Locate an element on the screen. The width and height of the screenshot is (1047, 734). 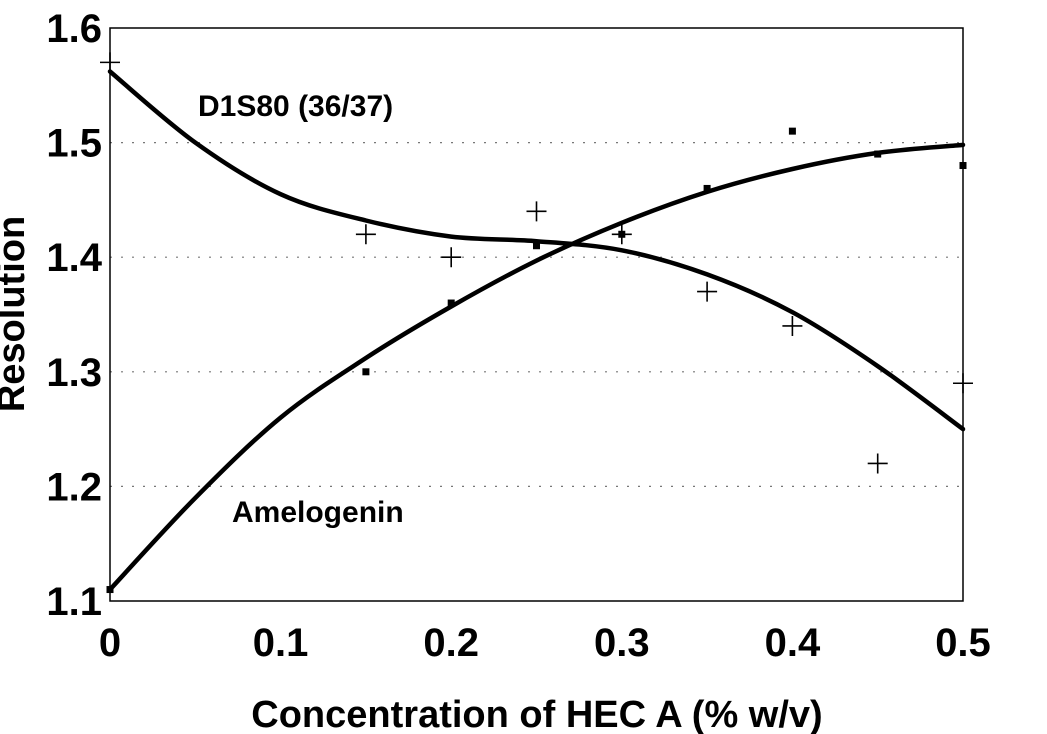
y-tick-label: 1.6 is located at coordinates (74, 29).